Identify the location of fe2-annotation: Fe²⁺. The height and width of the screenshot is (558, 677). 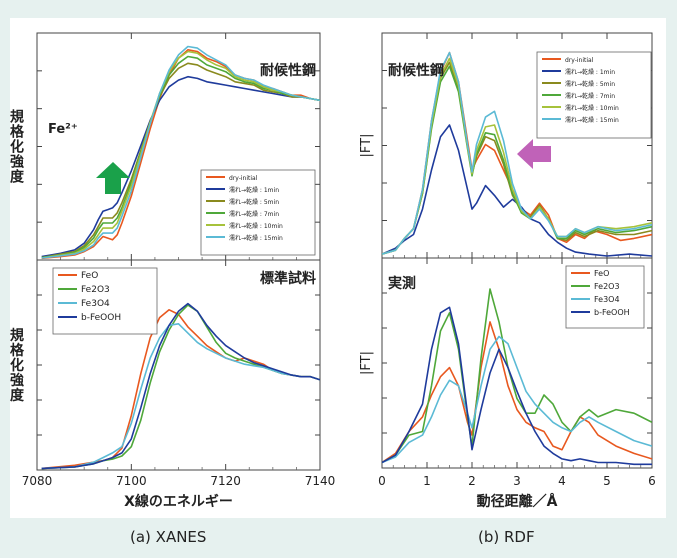
(63, 129).